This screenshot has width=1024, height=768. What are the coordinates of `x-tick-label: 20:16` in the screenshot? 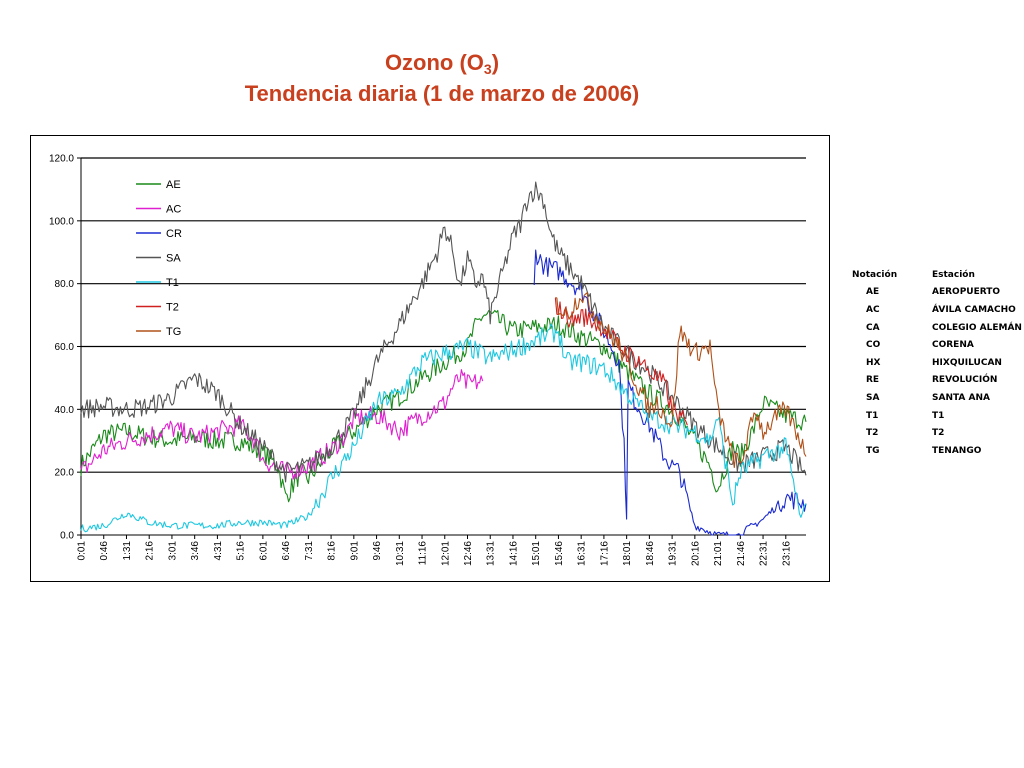 It's located at (695, 553).